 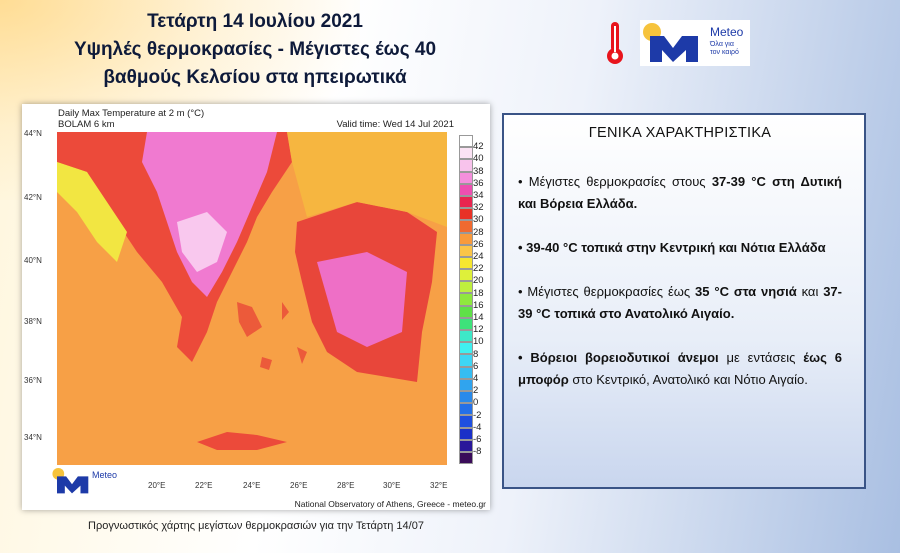 What do you see at coordinates (478, 220) in the screenshot?
I see `colorbar-label: 30` at bounding box center [478, 220].